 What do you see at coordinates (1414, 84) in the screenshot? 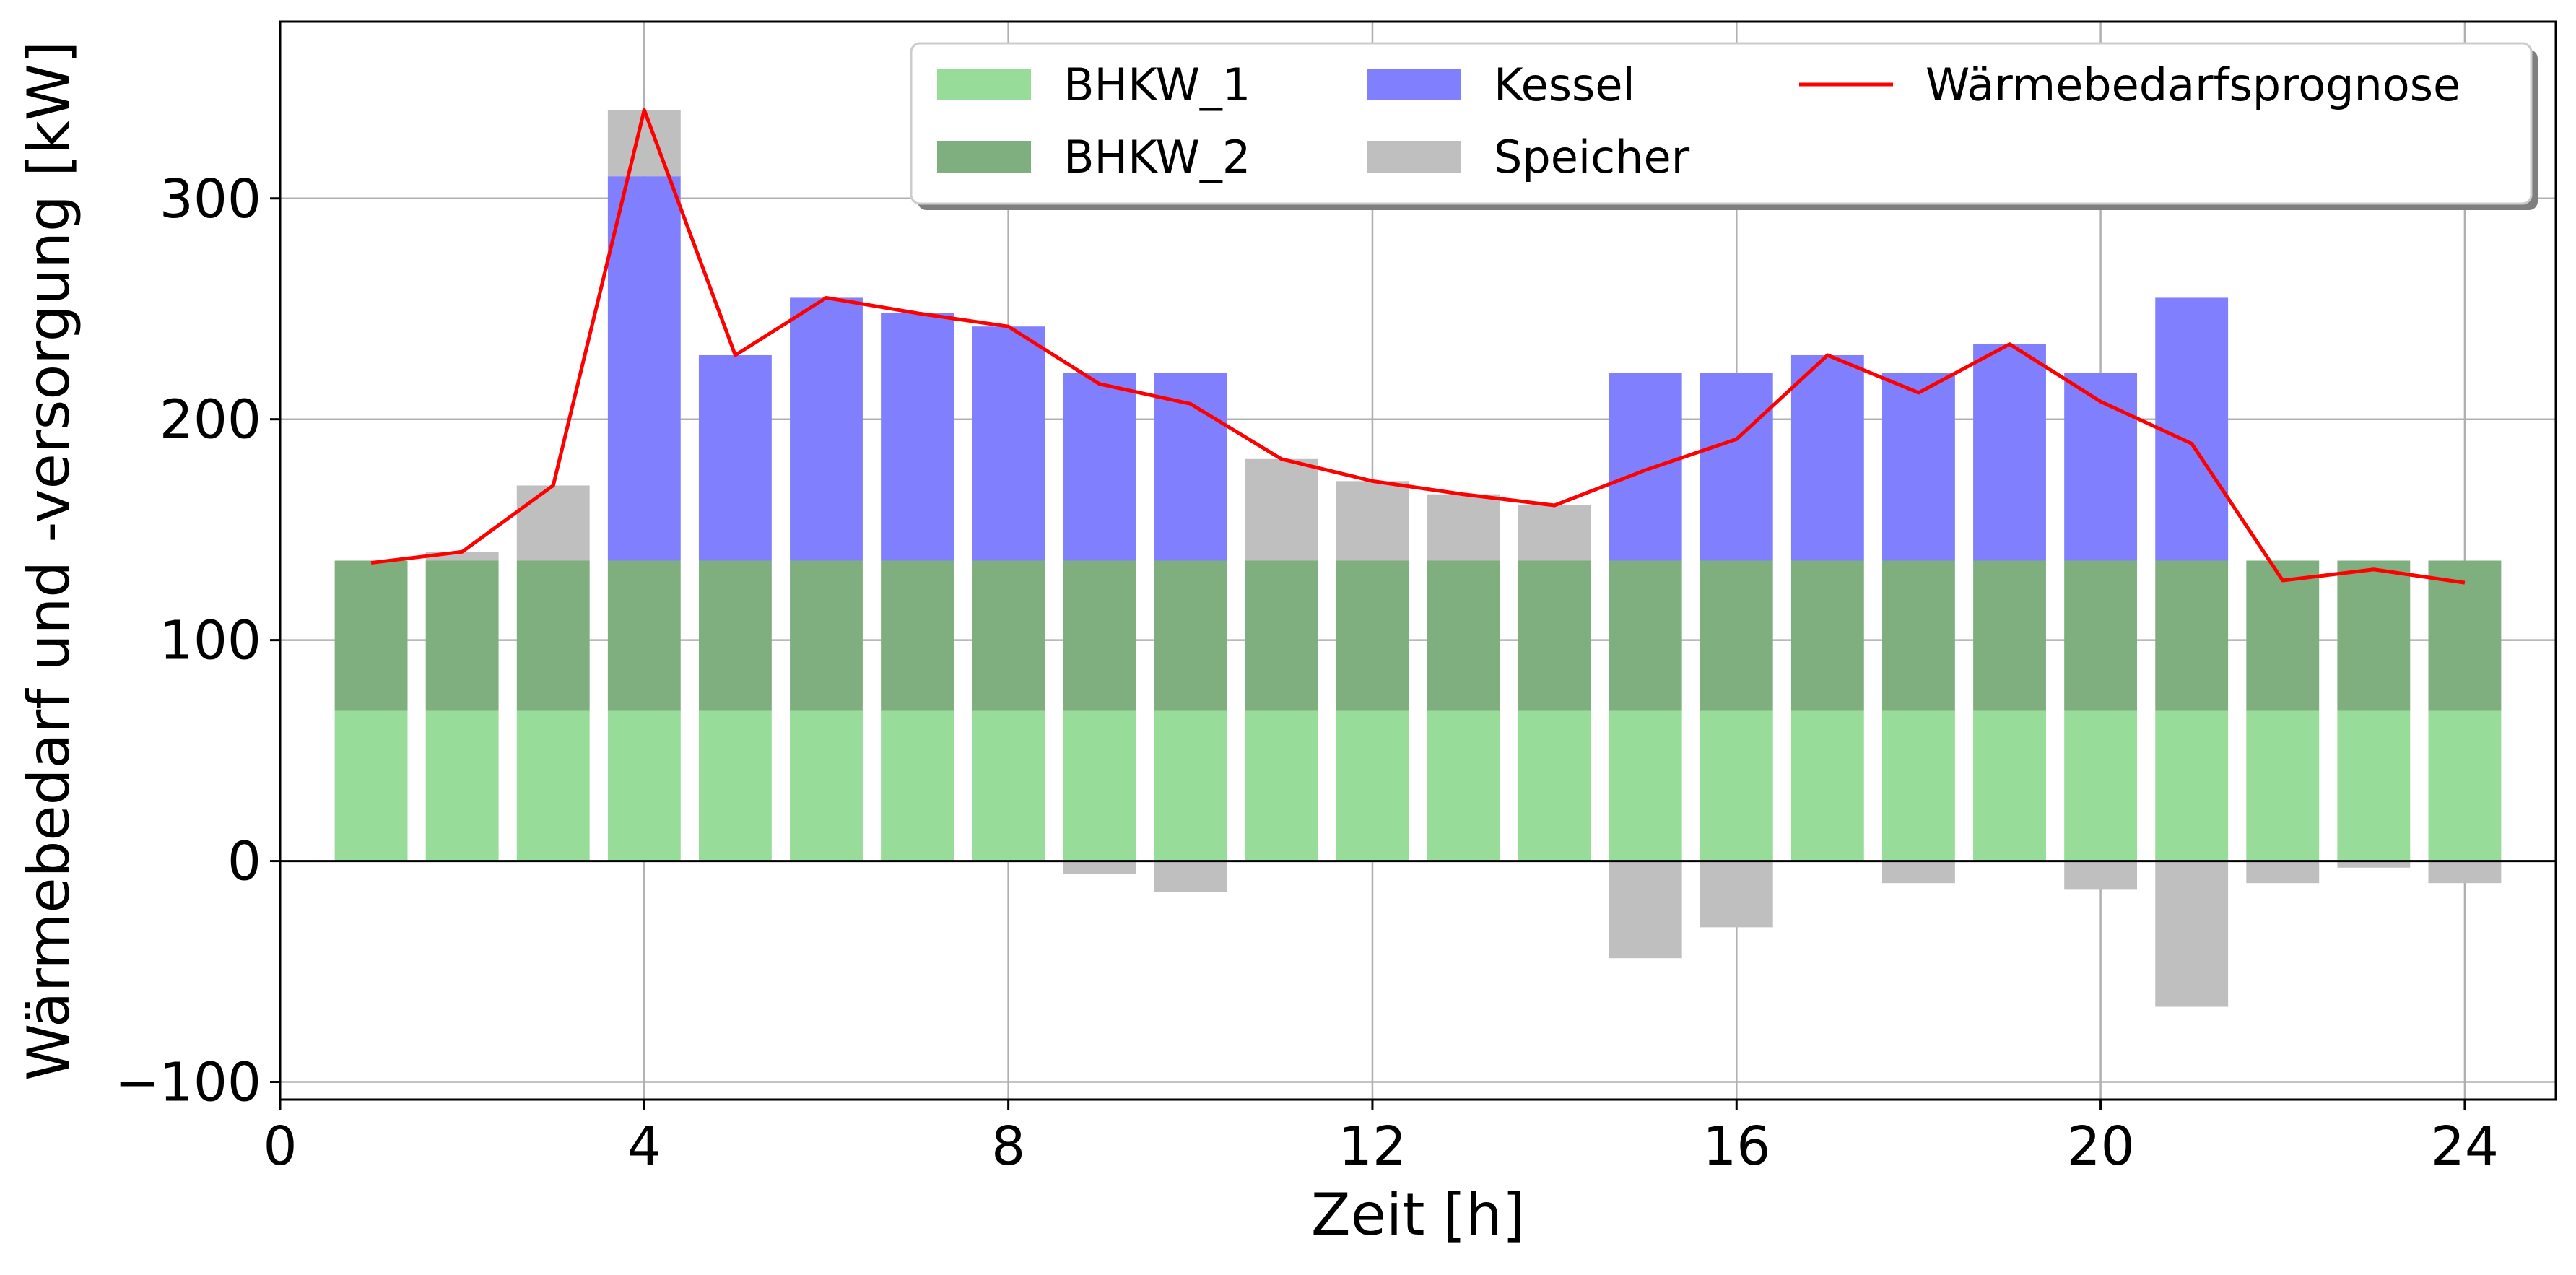
I see `legend-swatch-kessel` at bounding box center [1414, 84].